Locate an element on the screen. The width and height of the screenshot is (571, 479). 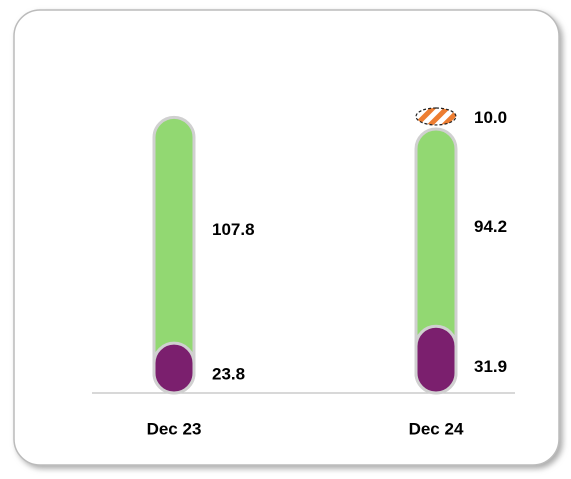
value-label: 10.0 is located at coordinates (490, 117).